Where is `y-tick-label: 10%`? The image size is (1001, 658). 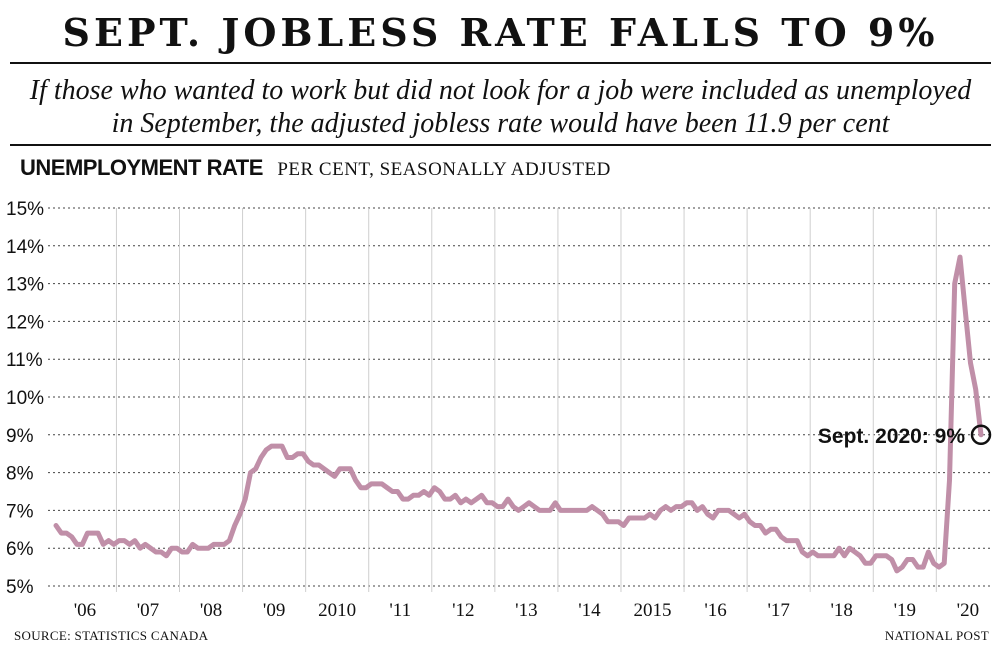 y-tick-label: 10% is located at coordinates (25, 398).